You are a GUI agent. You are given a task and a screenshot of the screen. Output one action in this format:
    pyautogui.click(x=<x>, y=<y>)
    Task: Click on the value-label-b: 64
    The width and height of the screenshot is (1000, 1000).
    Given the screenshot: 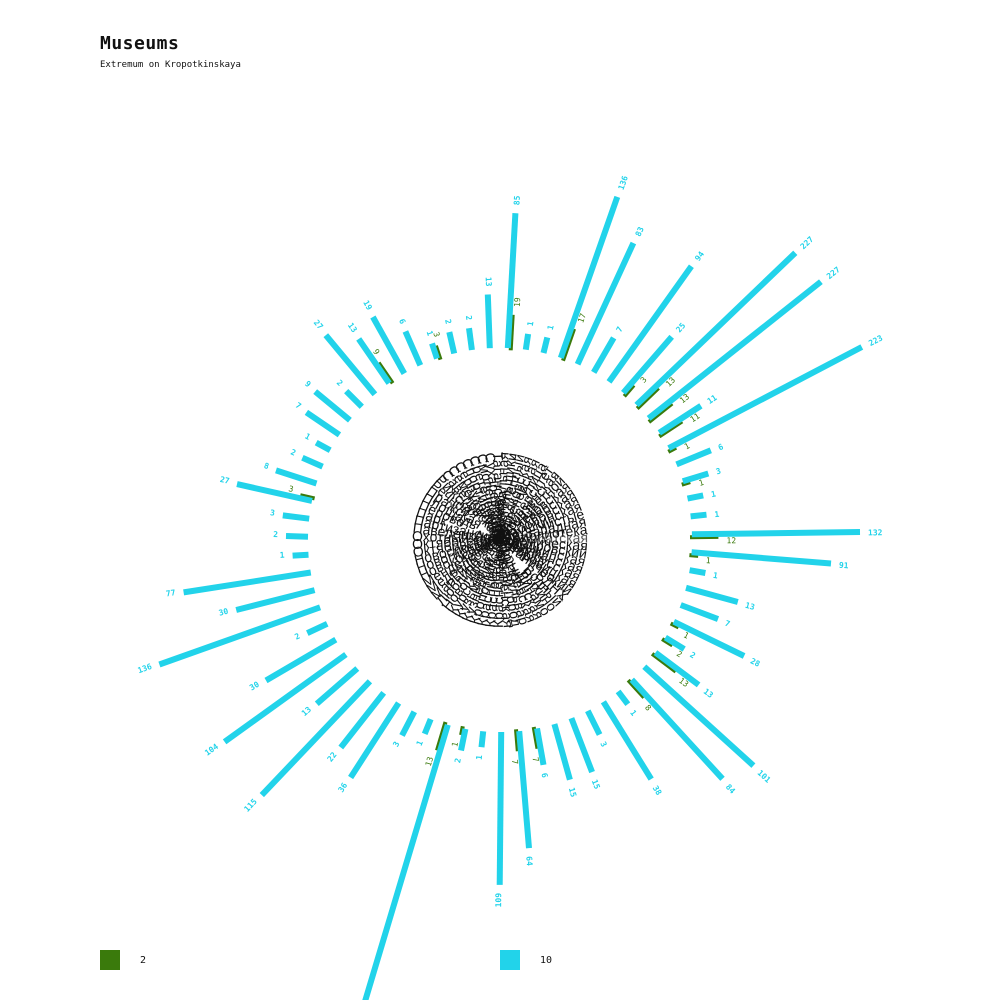 What is the action you would take?
    pyautogui.click(x=529, y=861)
    